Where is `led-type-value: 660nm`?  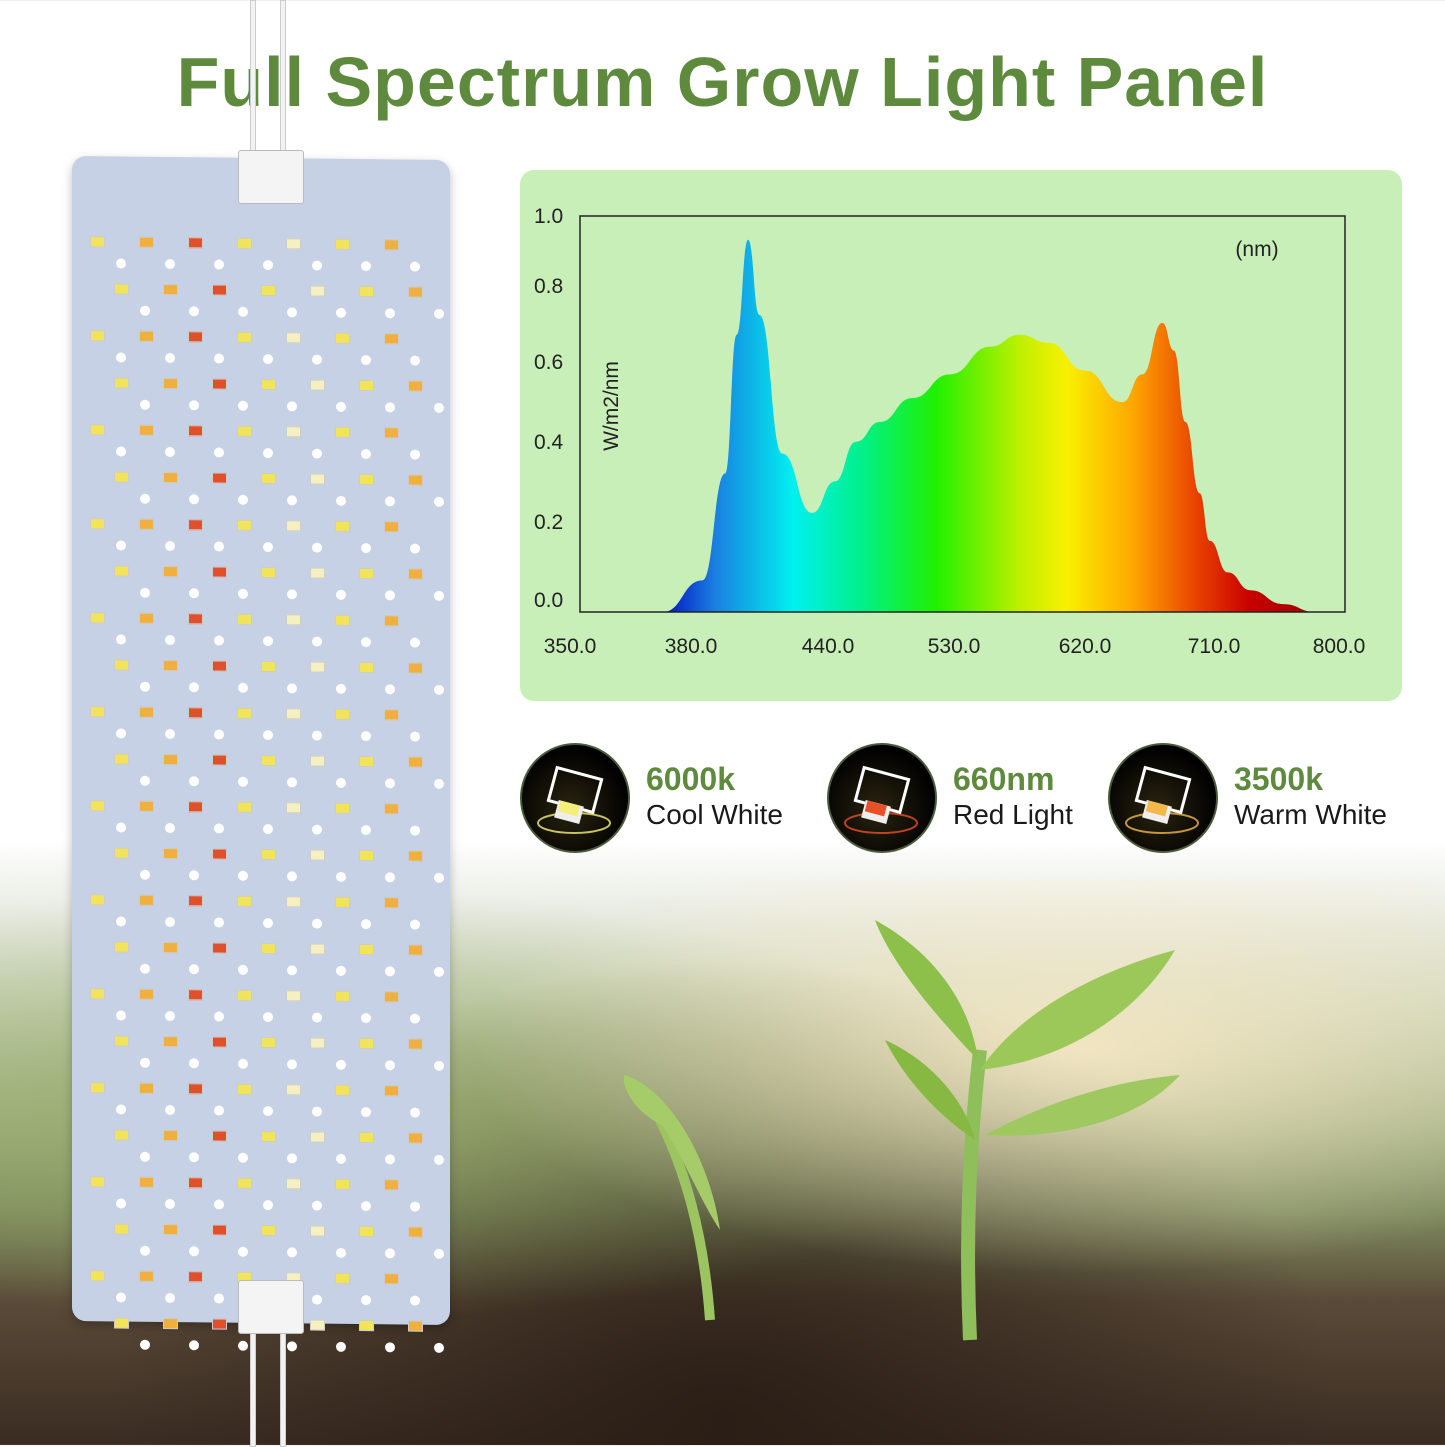
led-type-value: 660nm is located at coordinates (1004, 779).